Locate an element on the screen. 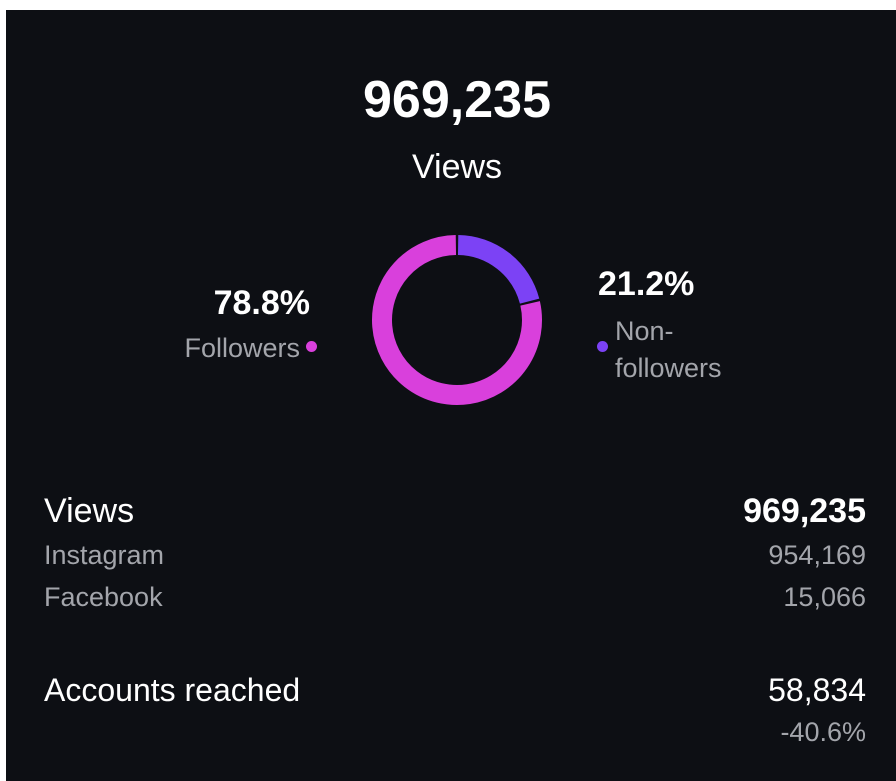  accounts-reached-label: Accounts reached is located at coordinates (172, 690).